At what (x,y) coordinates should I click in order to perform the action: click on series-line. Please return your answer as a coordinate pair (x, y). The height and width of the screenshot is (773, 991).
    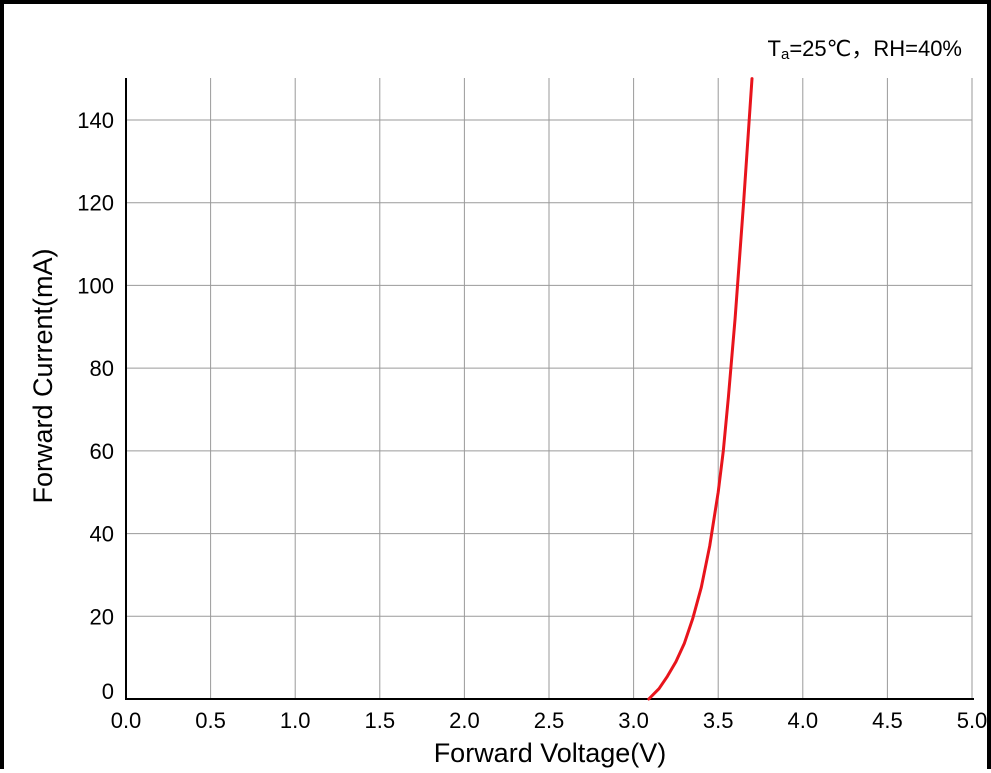
    Looking at the image, I should click on (700, 389).